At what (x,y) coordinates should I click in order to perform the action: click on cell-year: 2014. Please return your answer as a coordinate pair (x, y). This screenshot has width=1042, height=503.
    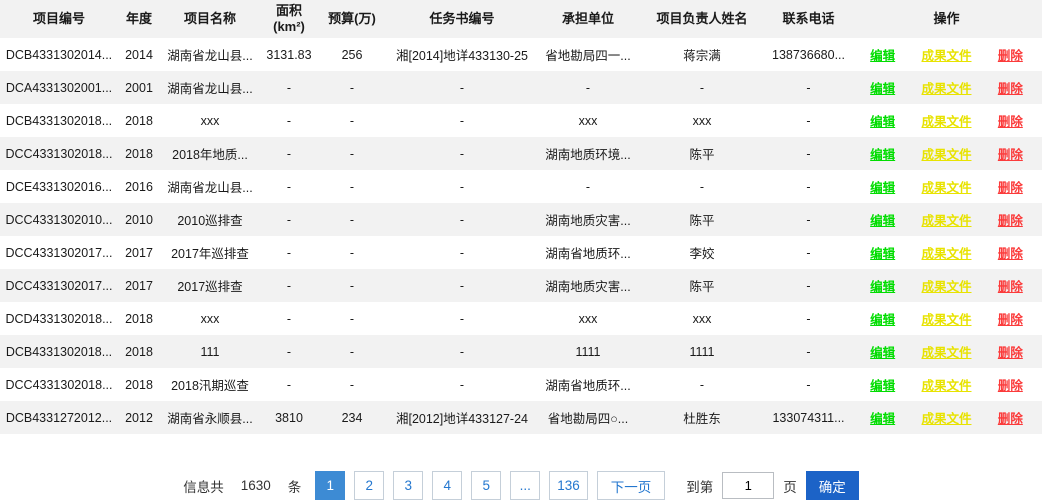
    Looking at the image, I should click on (139, 54).